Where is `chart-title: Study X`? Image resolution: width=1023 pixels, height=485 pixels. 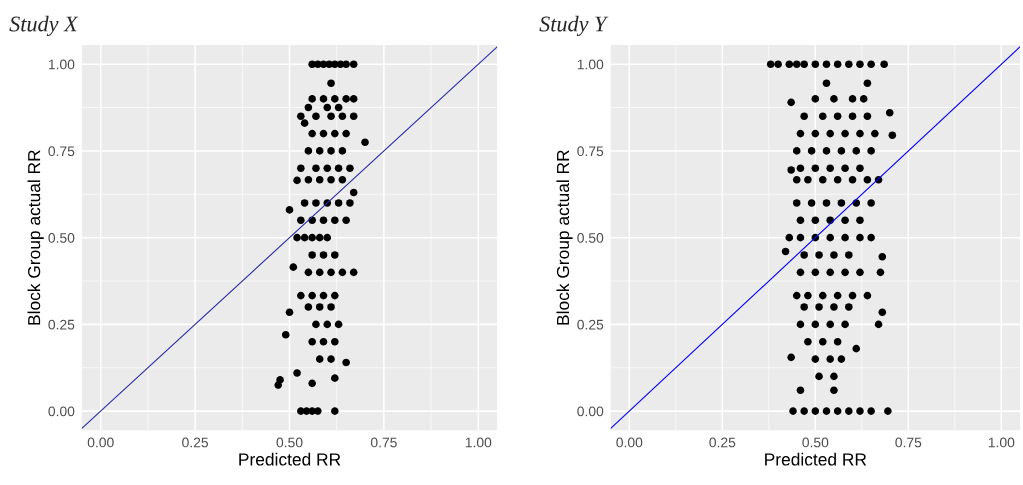
chart-title: Study X is located at coordinates (44, 26).